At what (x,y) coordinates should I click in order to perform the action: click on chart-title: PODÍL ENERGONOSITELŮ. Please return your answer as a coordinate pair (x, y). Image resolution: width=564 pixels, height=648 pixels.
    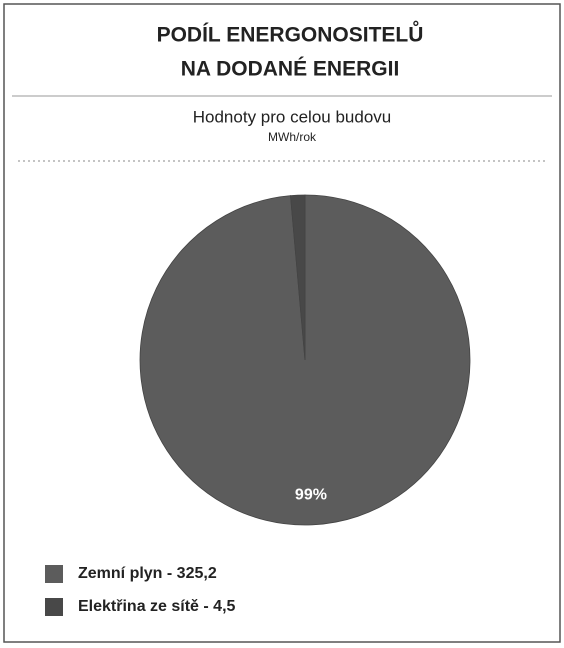
    Looking at the image, I should click on (290, 34).